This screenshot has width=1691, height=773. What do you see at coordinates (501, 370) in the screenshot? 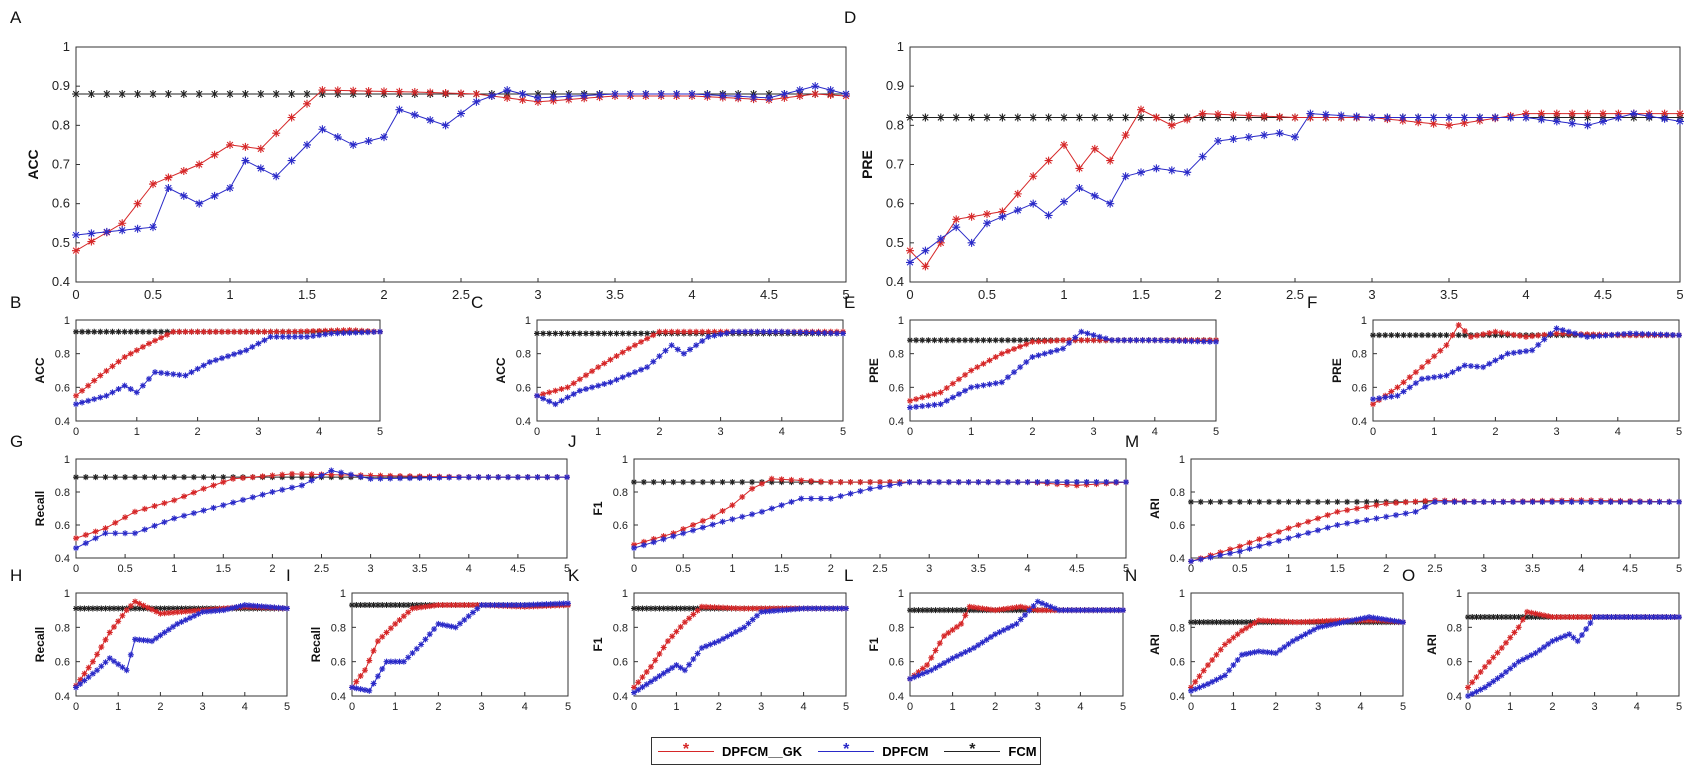
I see `y-axis-label: ACC` at bounding box center [501, 370].